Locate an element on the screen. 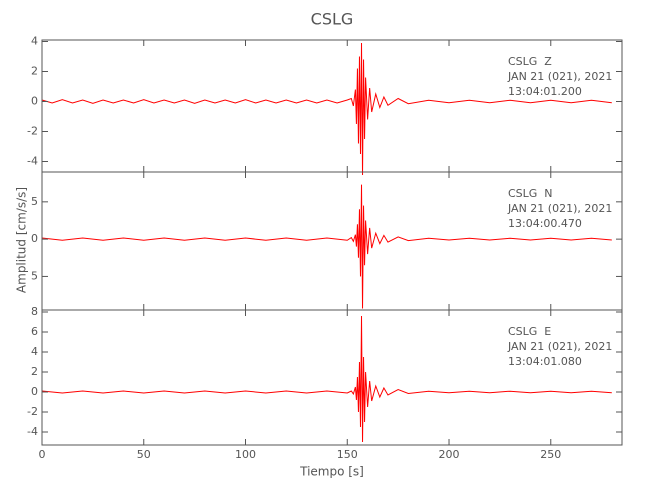 This screenshot has height=500, width=650. x-tick-label: 250 is located at coordinates (550, 454).